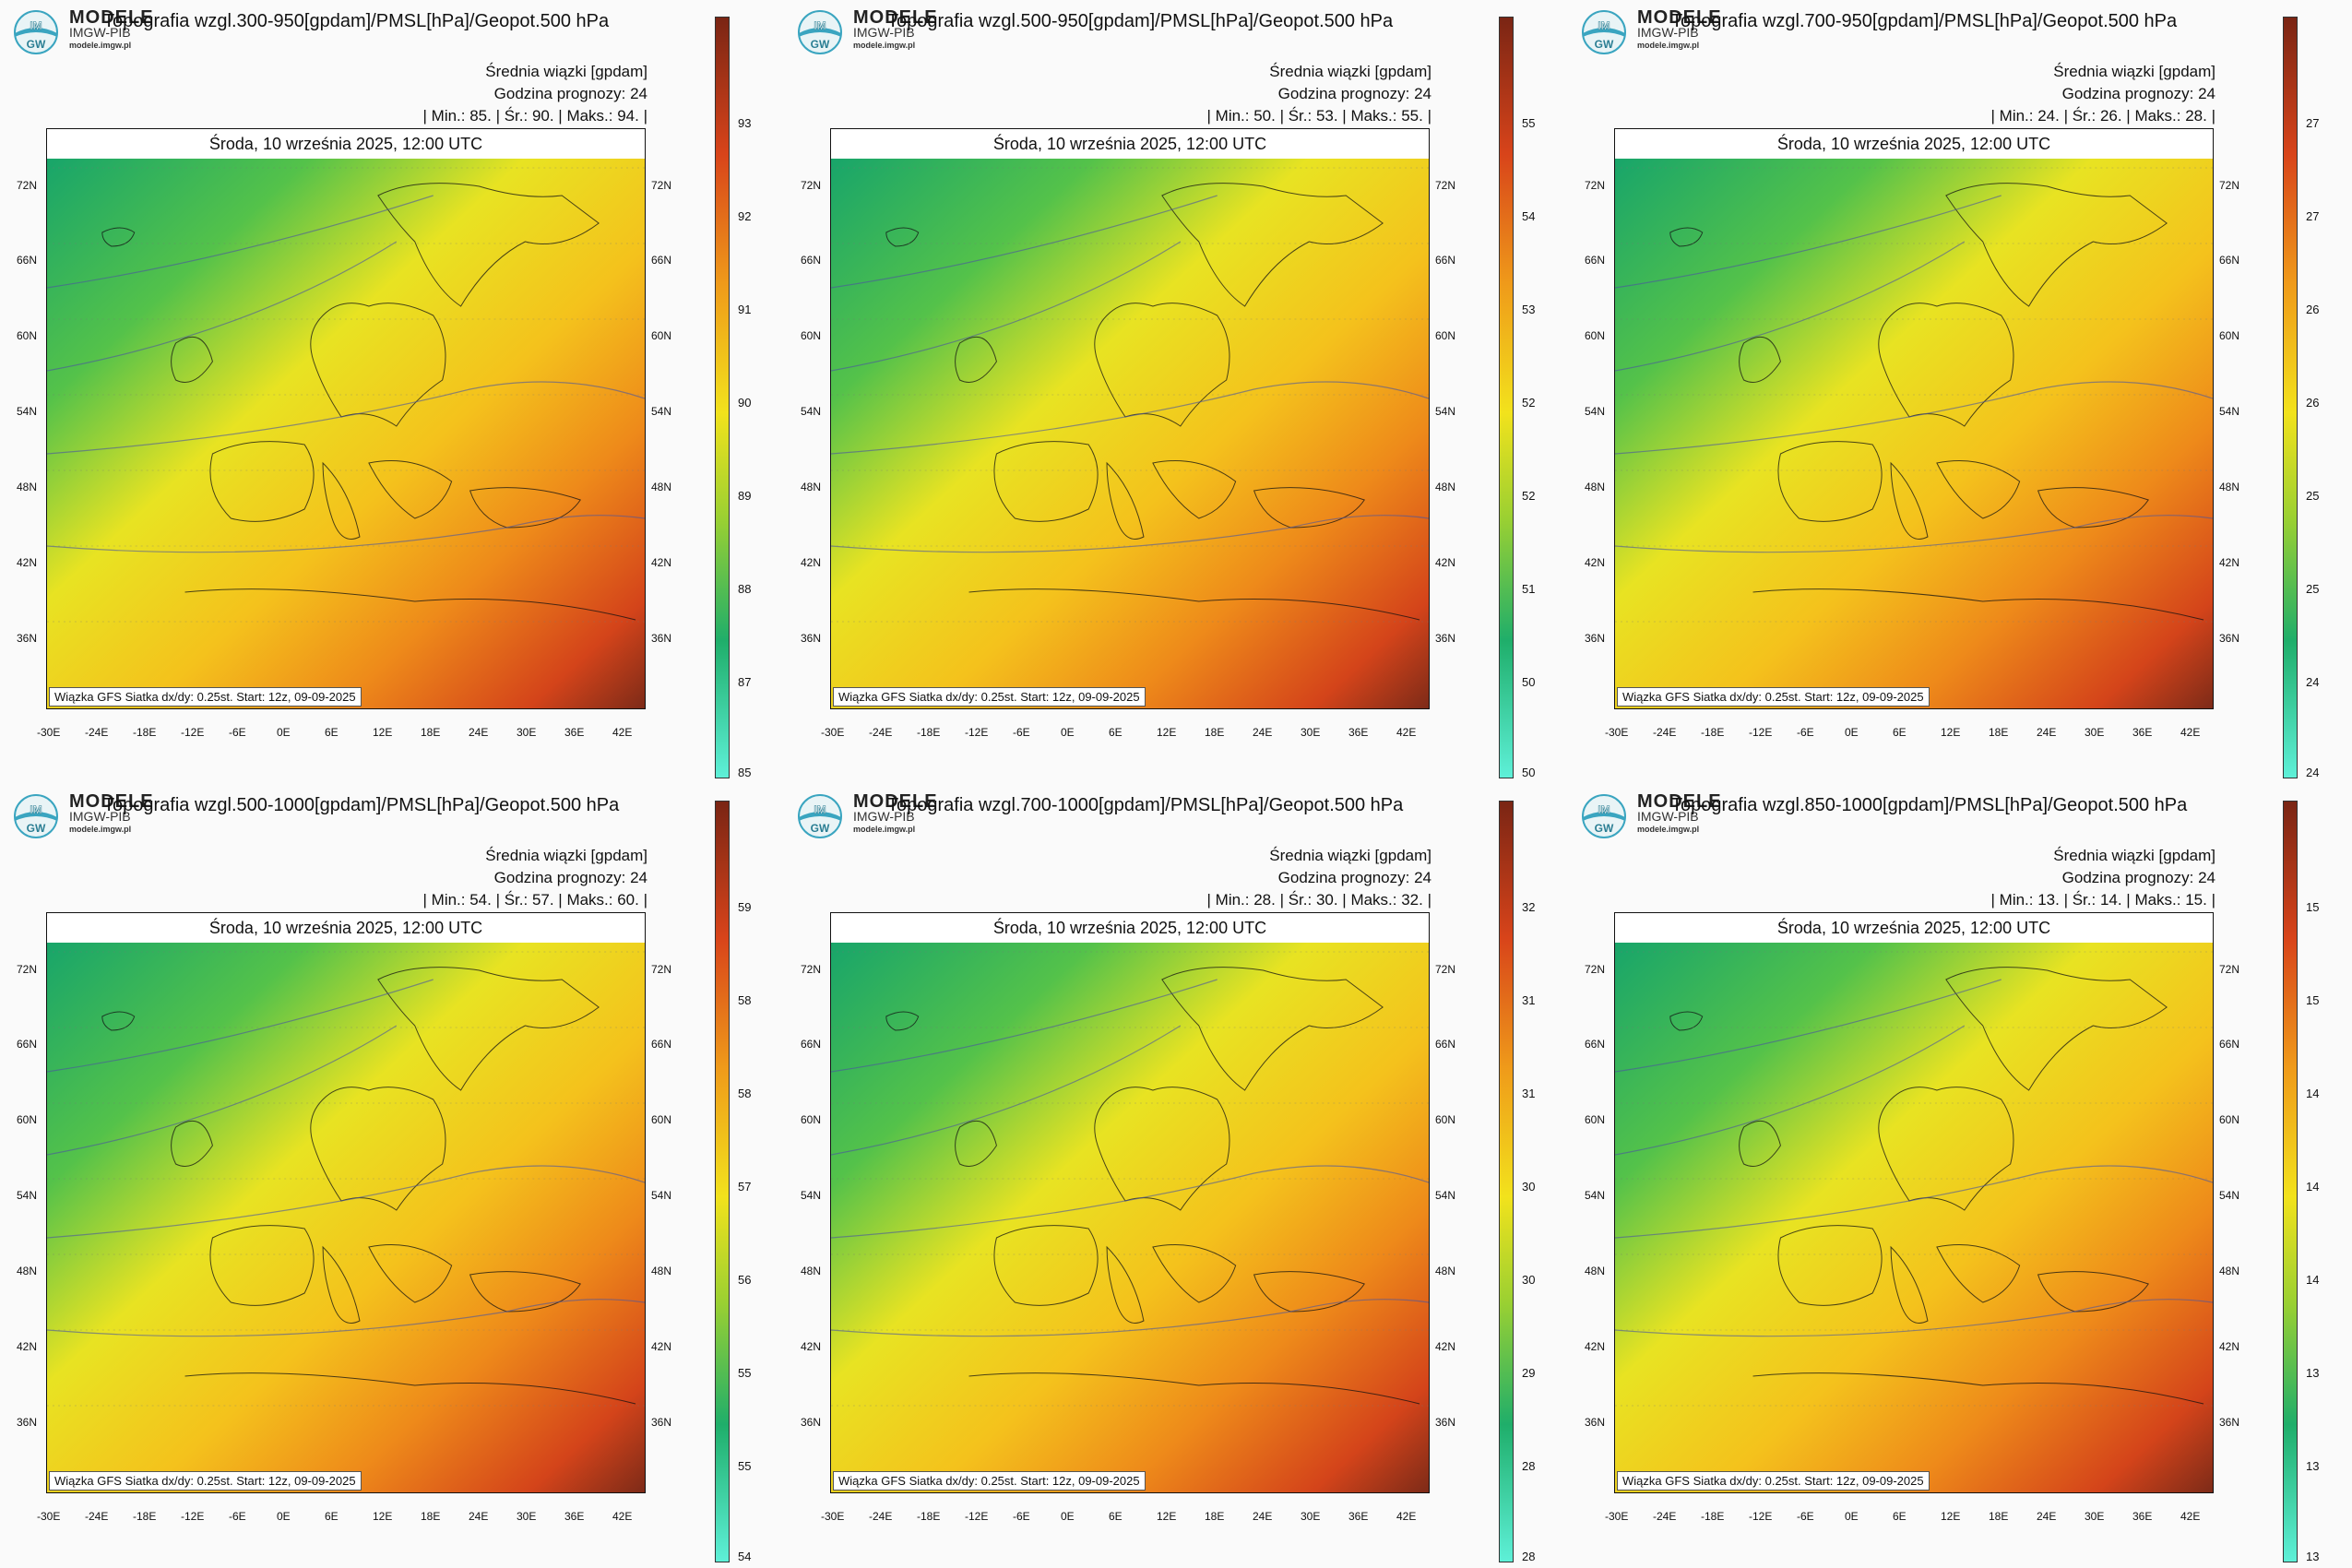  I want to click on colorbar-label: 88, so click(745, 589).